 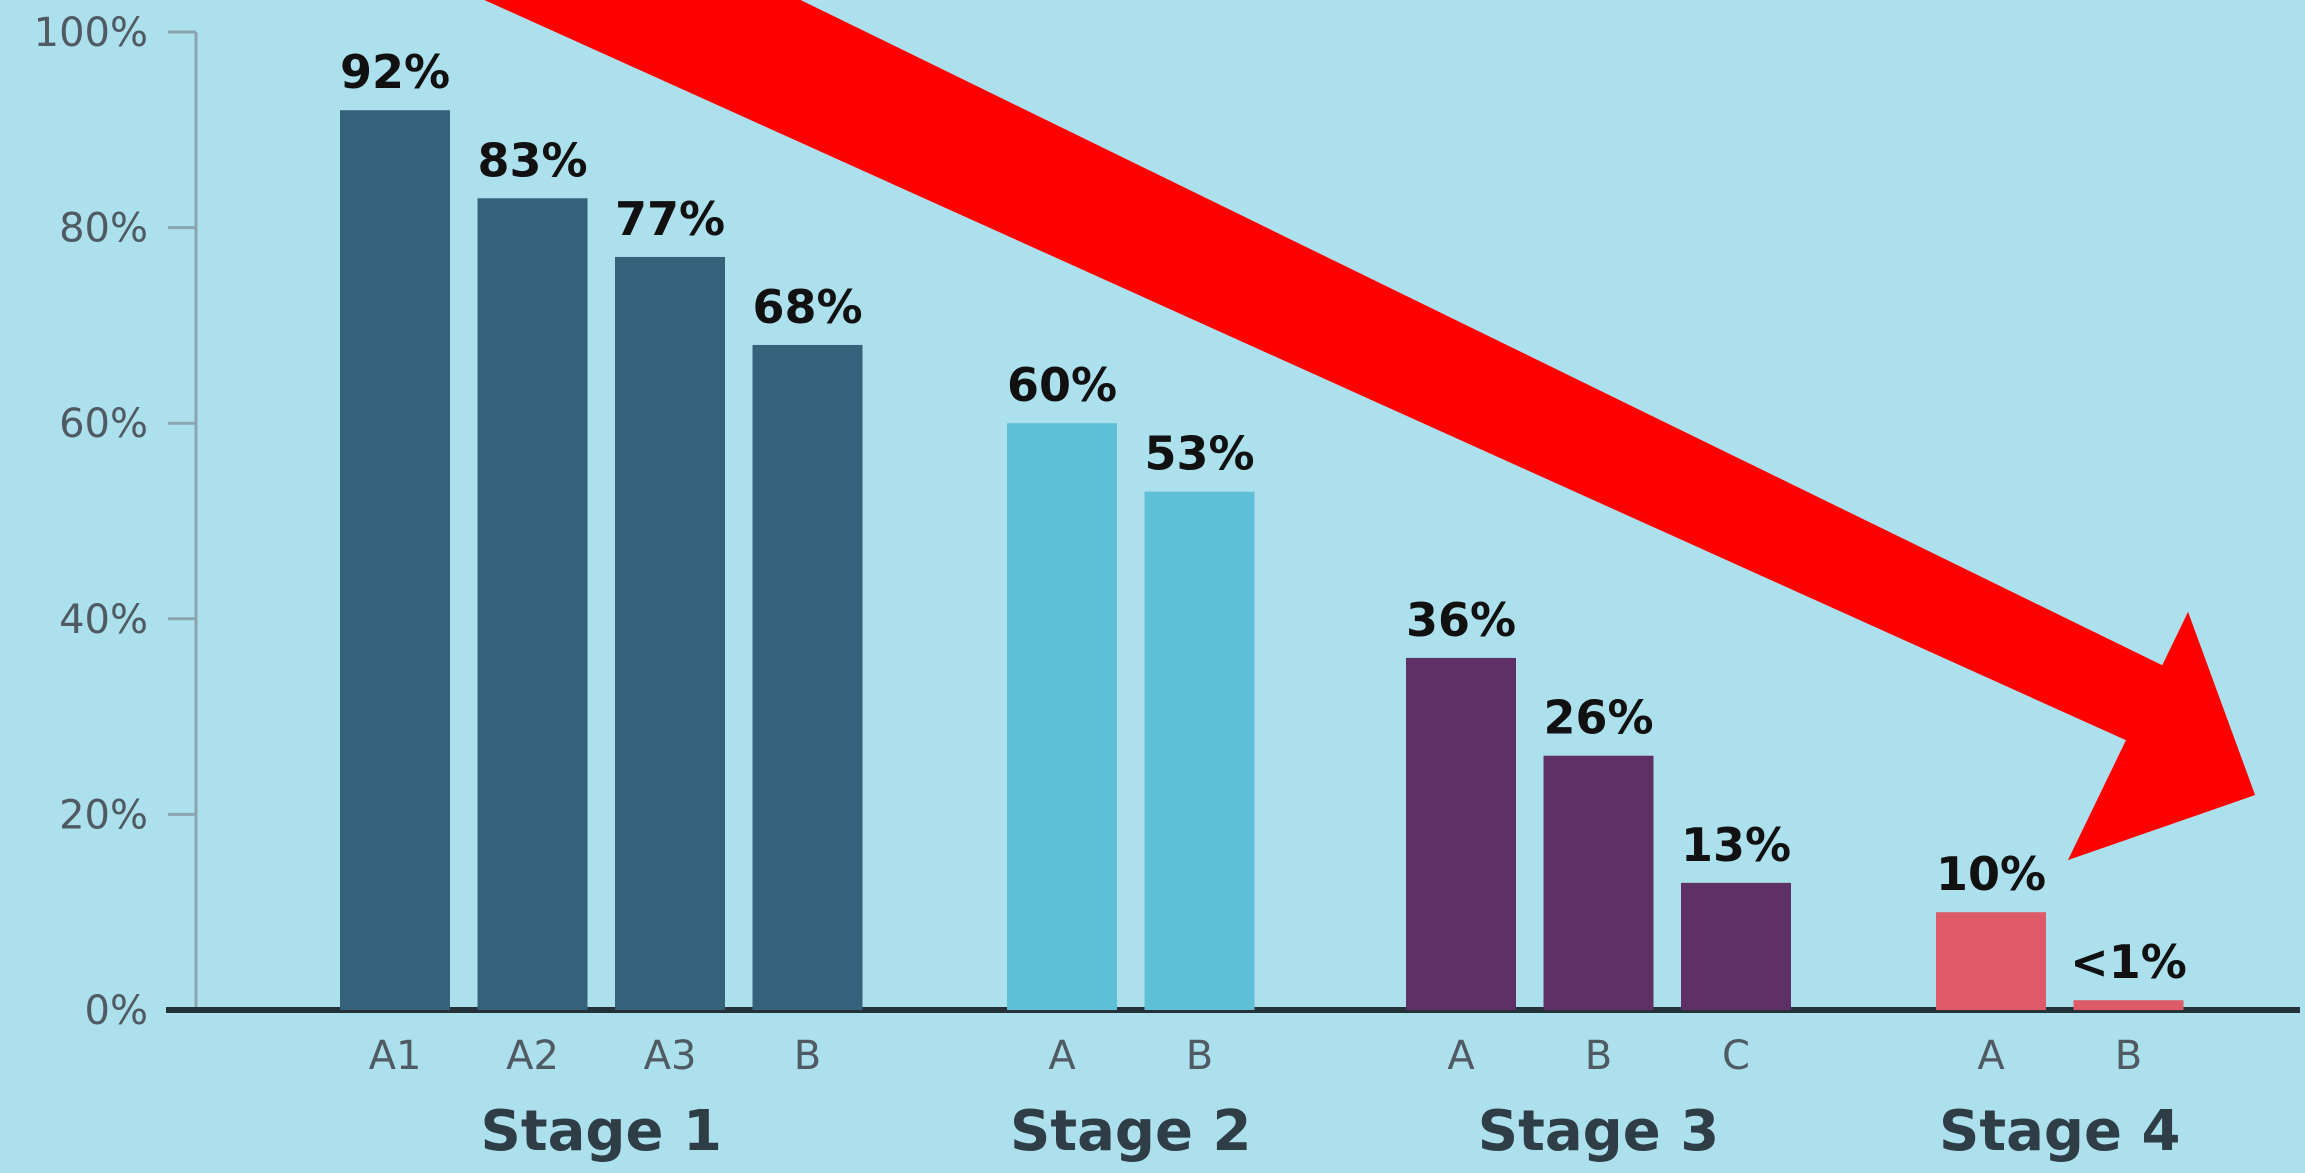 I want to click on y-tick-label: 40%, so click(x=103, y=620).